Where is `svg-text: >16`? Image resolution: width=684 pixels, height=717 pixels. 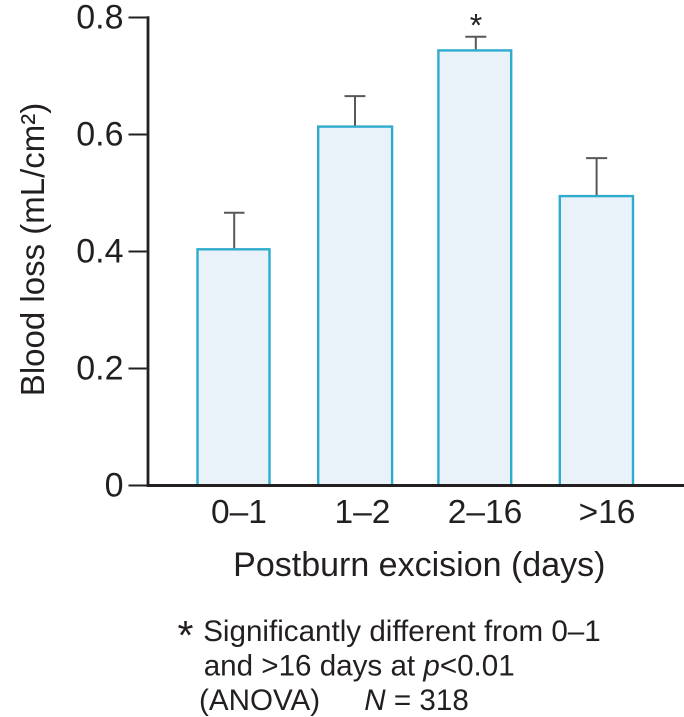
svg-text: >16 is located at coordinates (607, 512).